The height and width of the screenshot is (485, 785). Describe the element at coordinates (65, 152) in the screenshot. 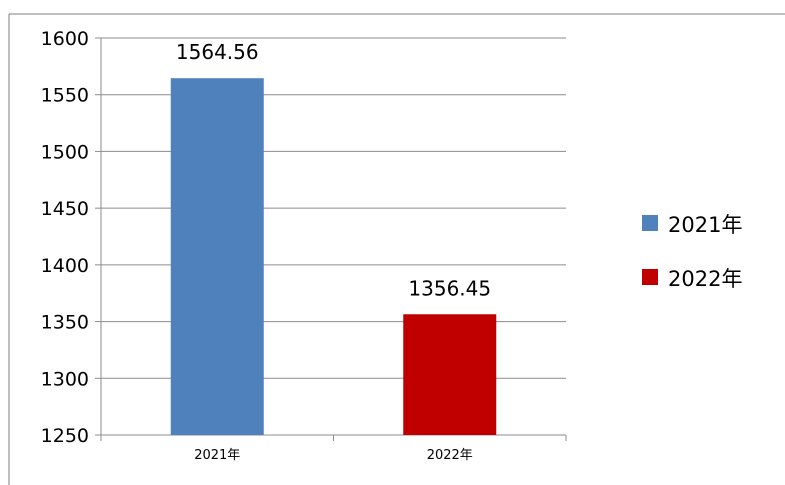

I see `y-tick-label: 1500` at that location.